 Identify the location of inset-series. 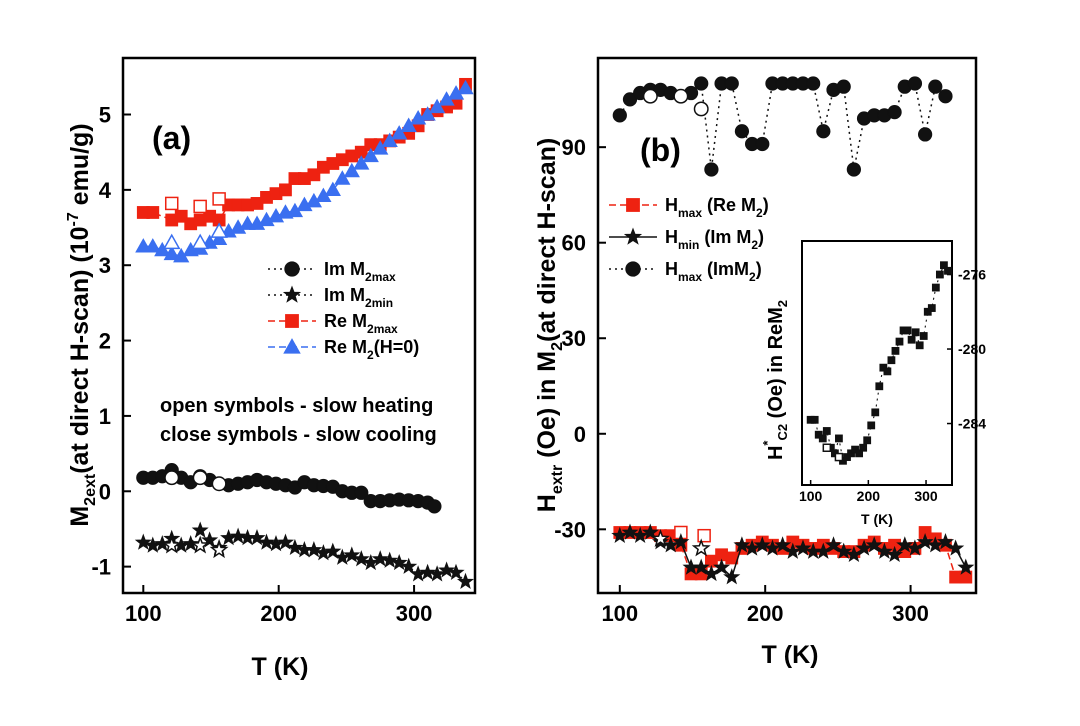
(879, 363).